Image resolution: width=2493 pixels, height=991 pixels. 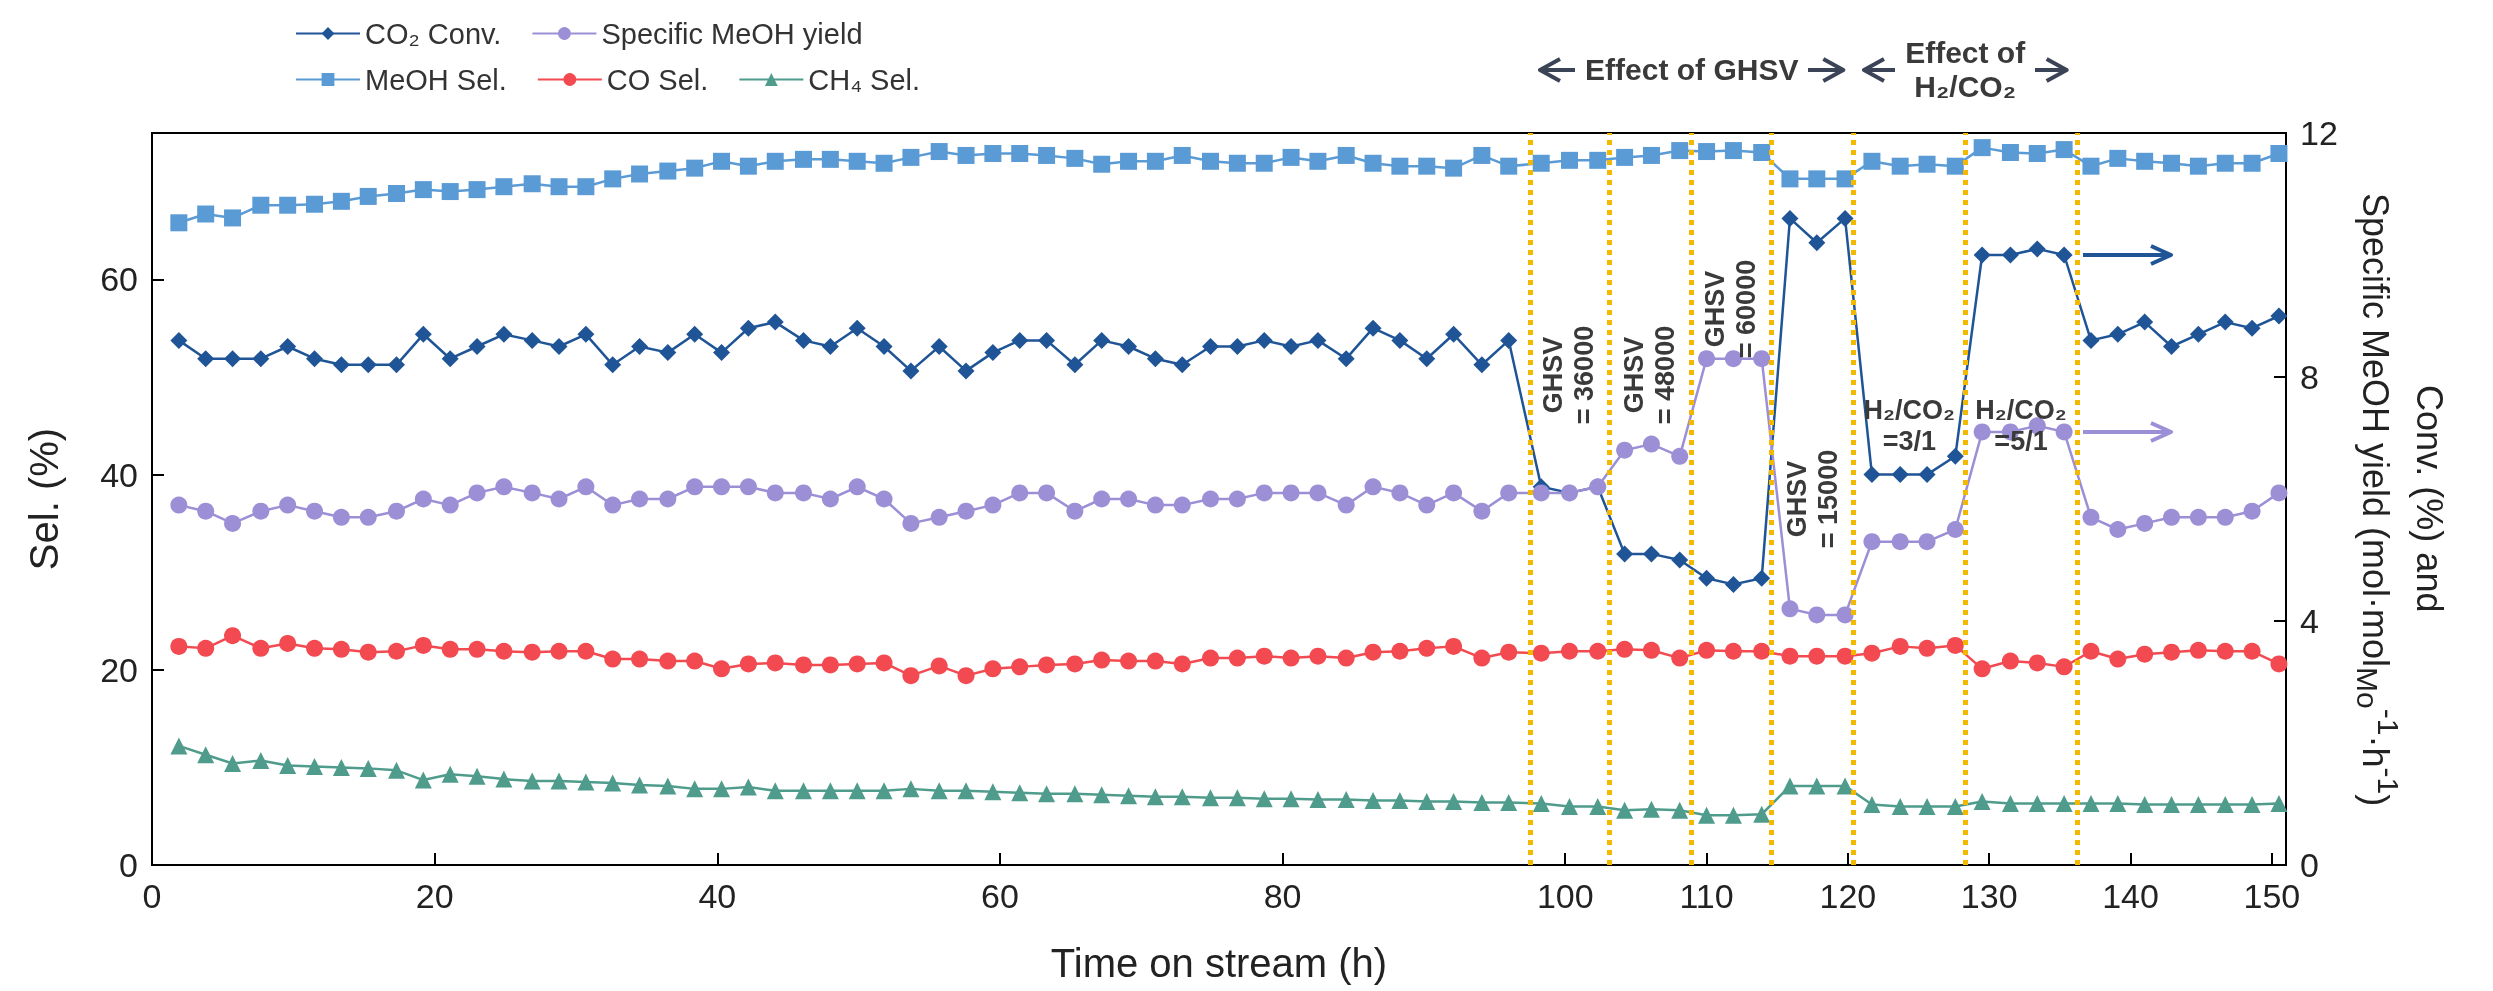 What do you see at coordinates (1565, 896) in the screenshot?
I see `x-tick-label: 100` at bounding box center [1565, 896].